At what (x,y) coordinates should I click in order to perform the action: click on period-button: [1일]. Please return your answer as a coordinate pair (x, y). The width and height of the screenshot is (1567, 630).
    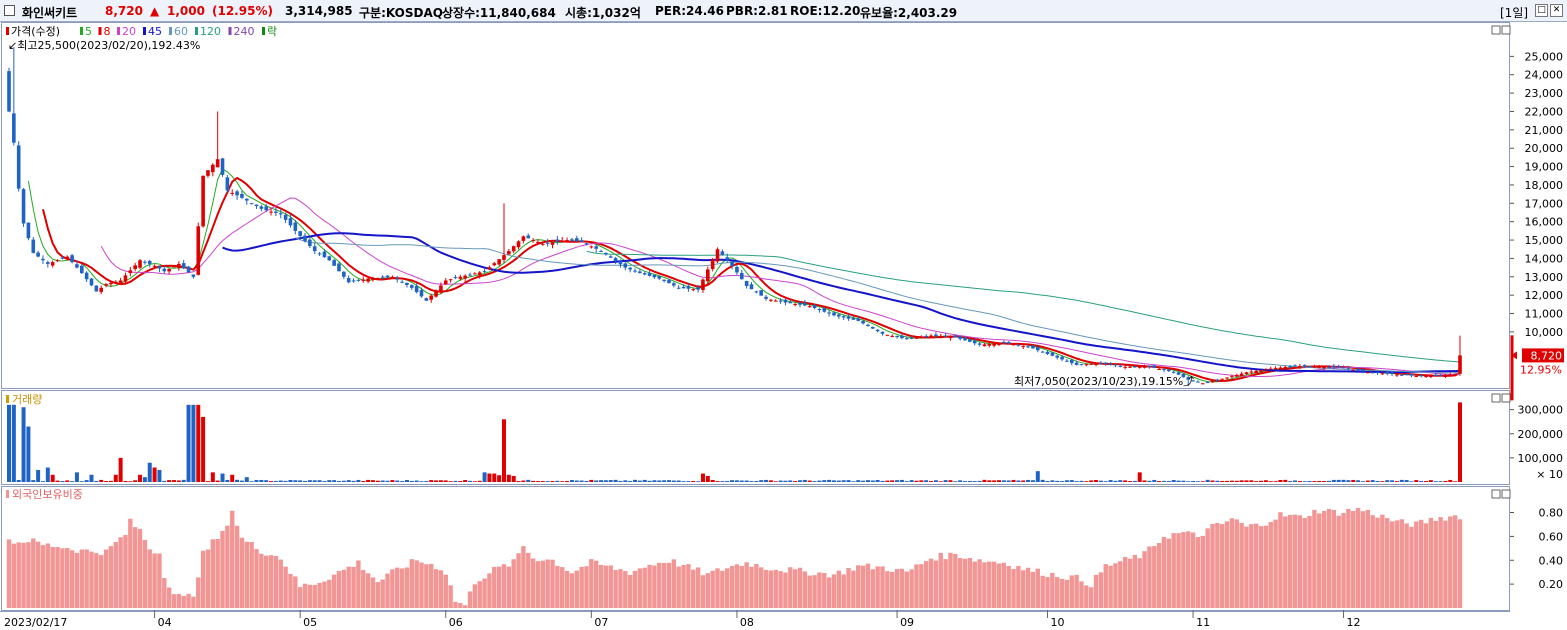
    Looking at the image, I should click on (1514, 13).